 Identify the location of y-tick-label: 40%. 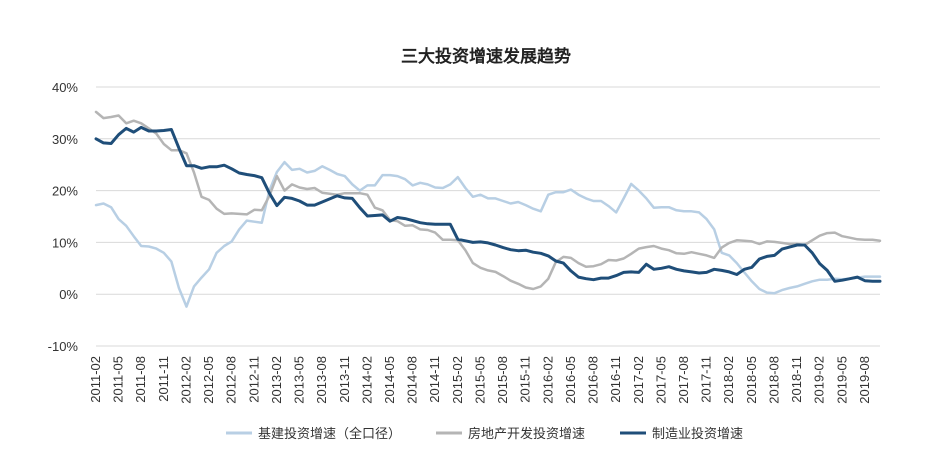
(65, 87).